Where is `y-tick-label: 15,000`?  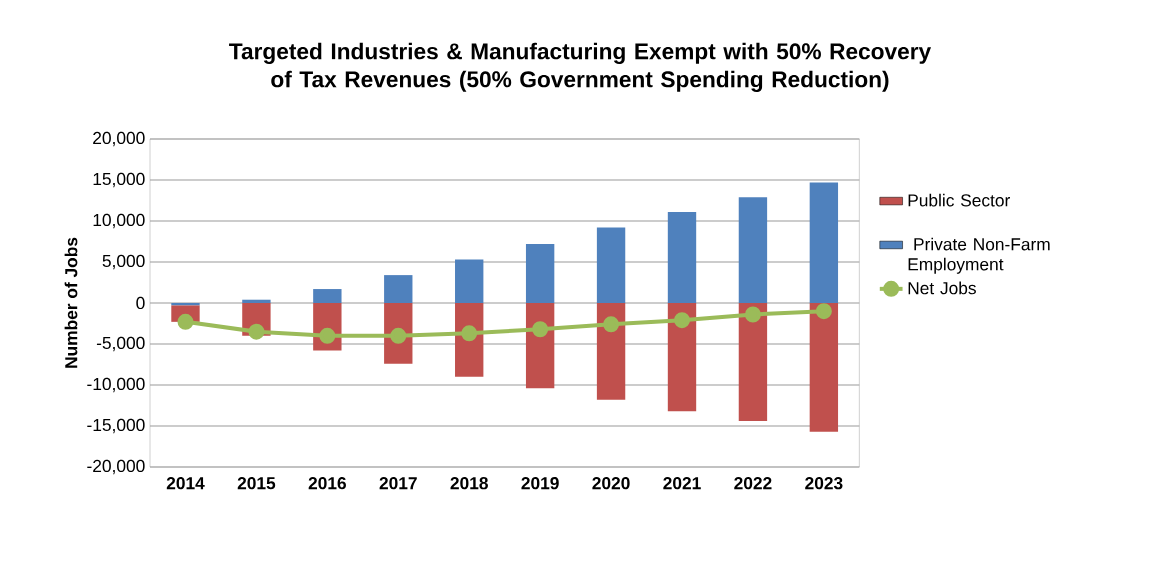
y-tick-label: 15,000 is located at coordinates (119, 180).